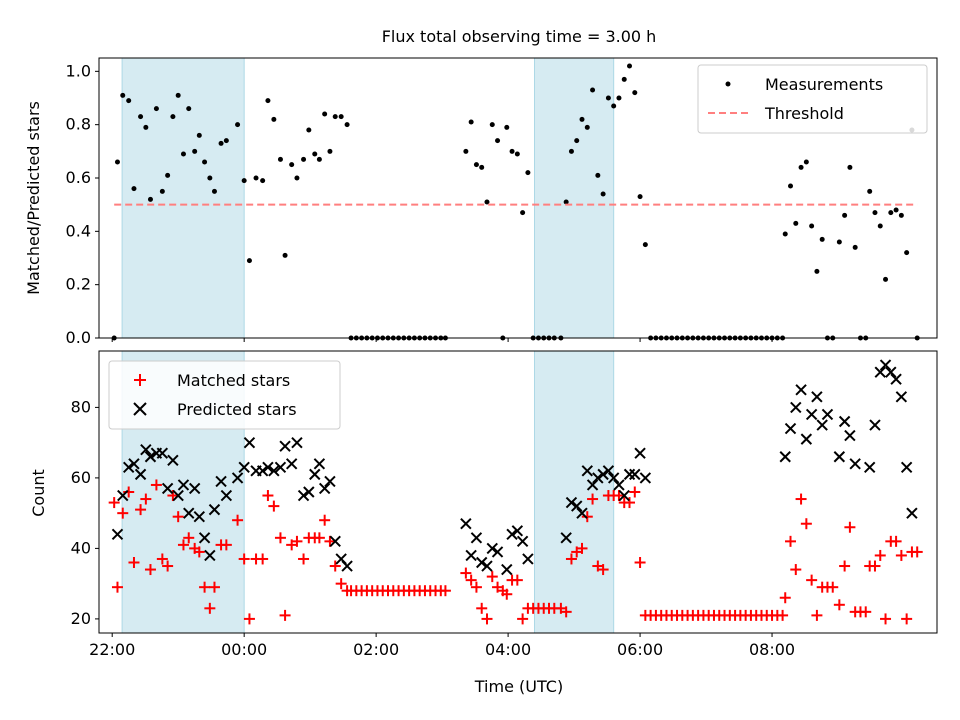  What do you see at coordinates (78, 70) in the screenshot?
I see `y-tick-label: 1.0` at bounding box center [78, 70].